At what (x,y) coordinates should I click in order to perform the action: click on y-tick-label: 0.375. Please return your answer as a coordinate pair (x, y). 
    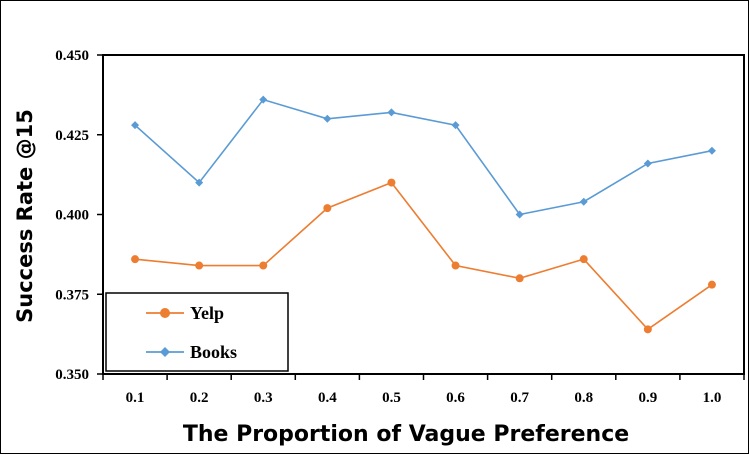
    Looking at the image, I should click on (72, 295).